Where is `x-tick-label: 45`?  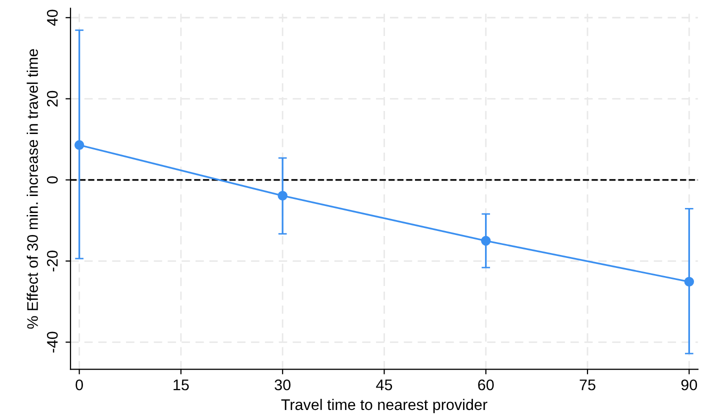 x-tick-label: 45 is located at coordinates (384, 385).